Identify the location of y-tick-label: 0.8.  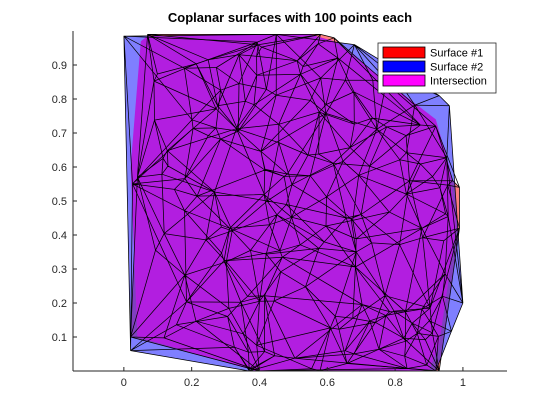
(59, 100).